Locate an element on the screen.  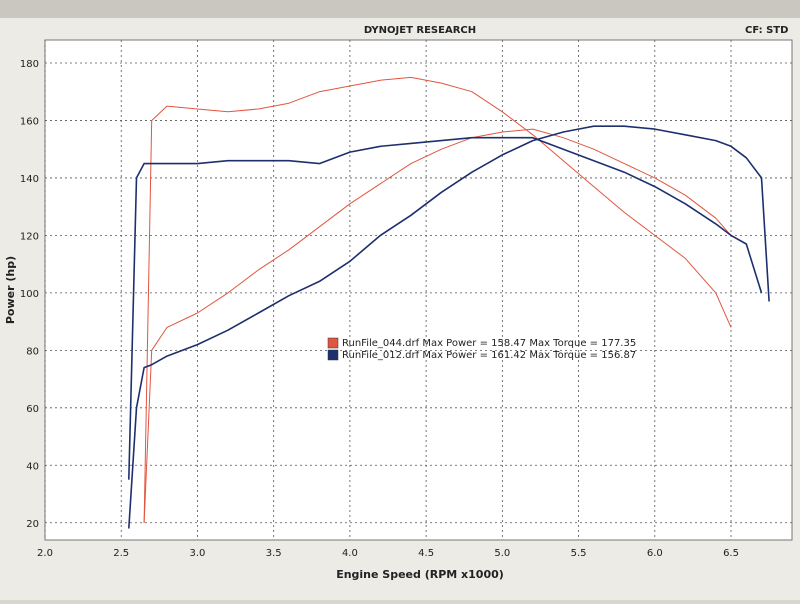
x-tick-label: 5.5 is located at coordinates (579, 553).